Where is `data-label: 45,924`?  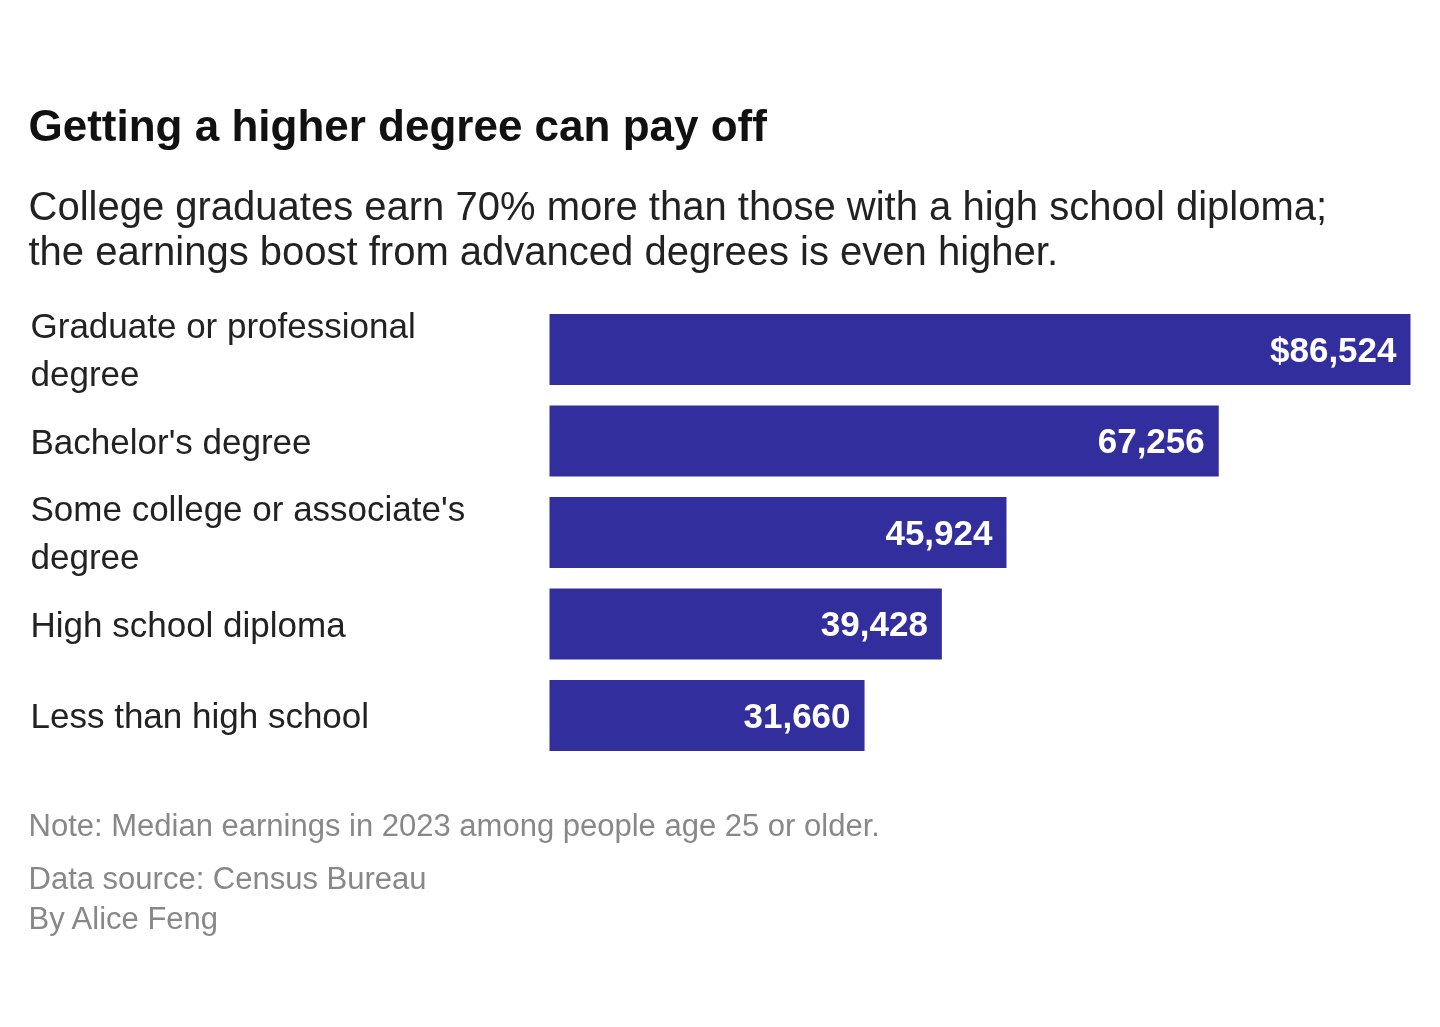
data-label: 45,924 is located at coordinates (939, 532).